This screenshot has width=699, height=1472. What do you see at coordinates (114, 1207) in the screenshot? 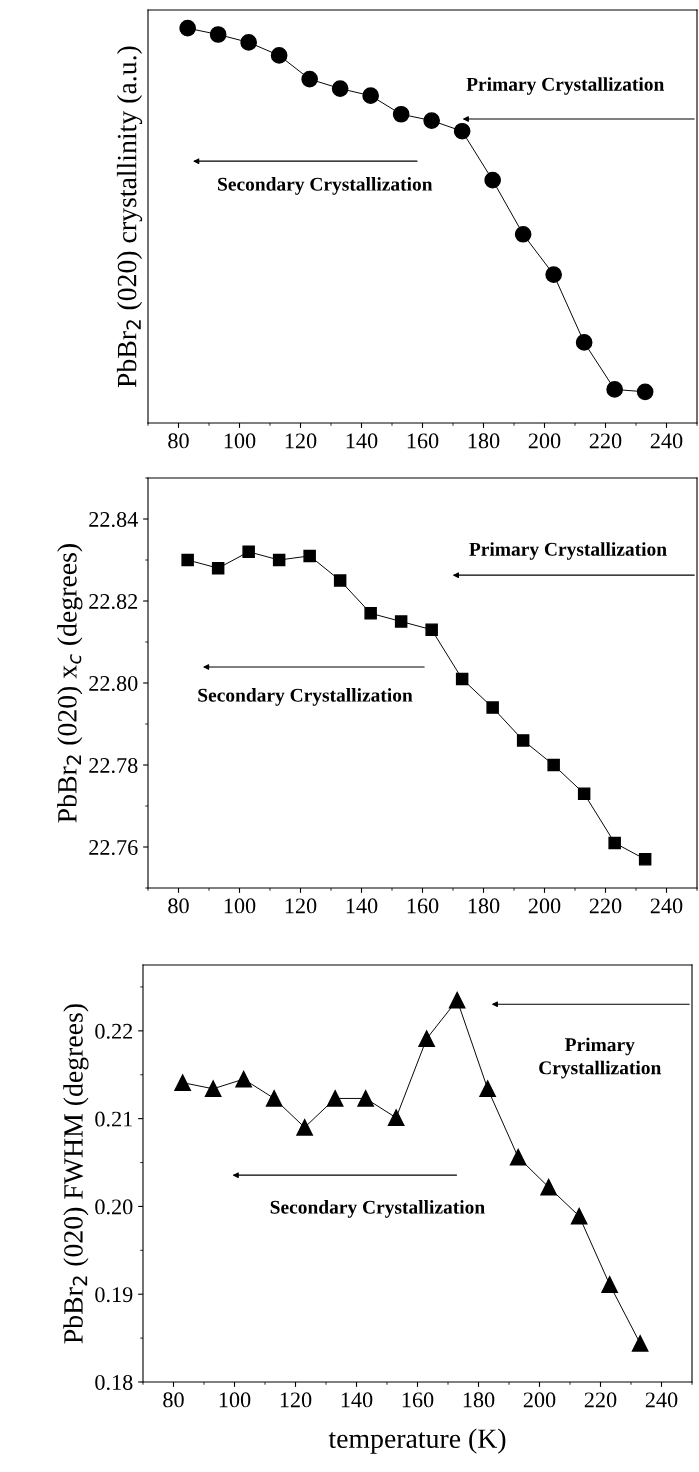
I see `y-tick-label: 0.20` at bounding box center [114, 1207].